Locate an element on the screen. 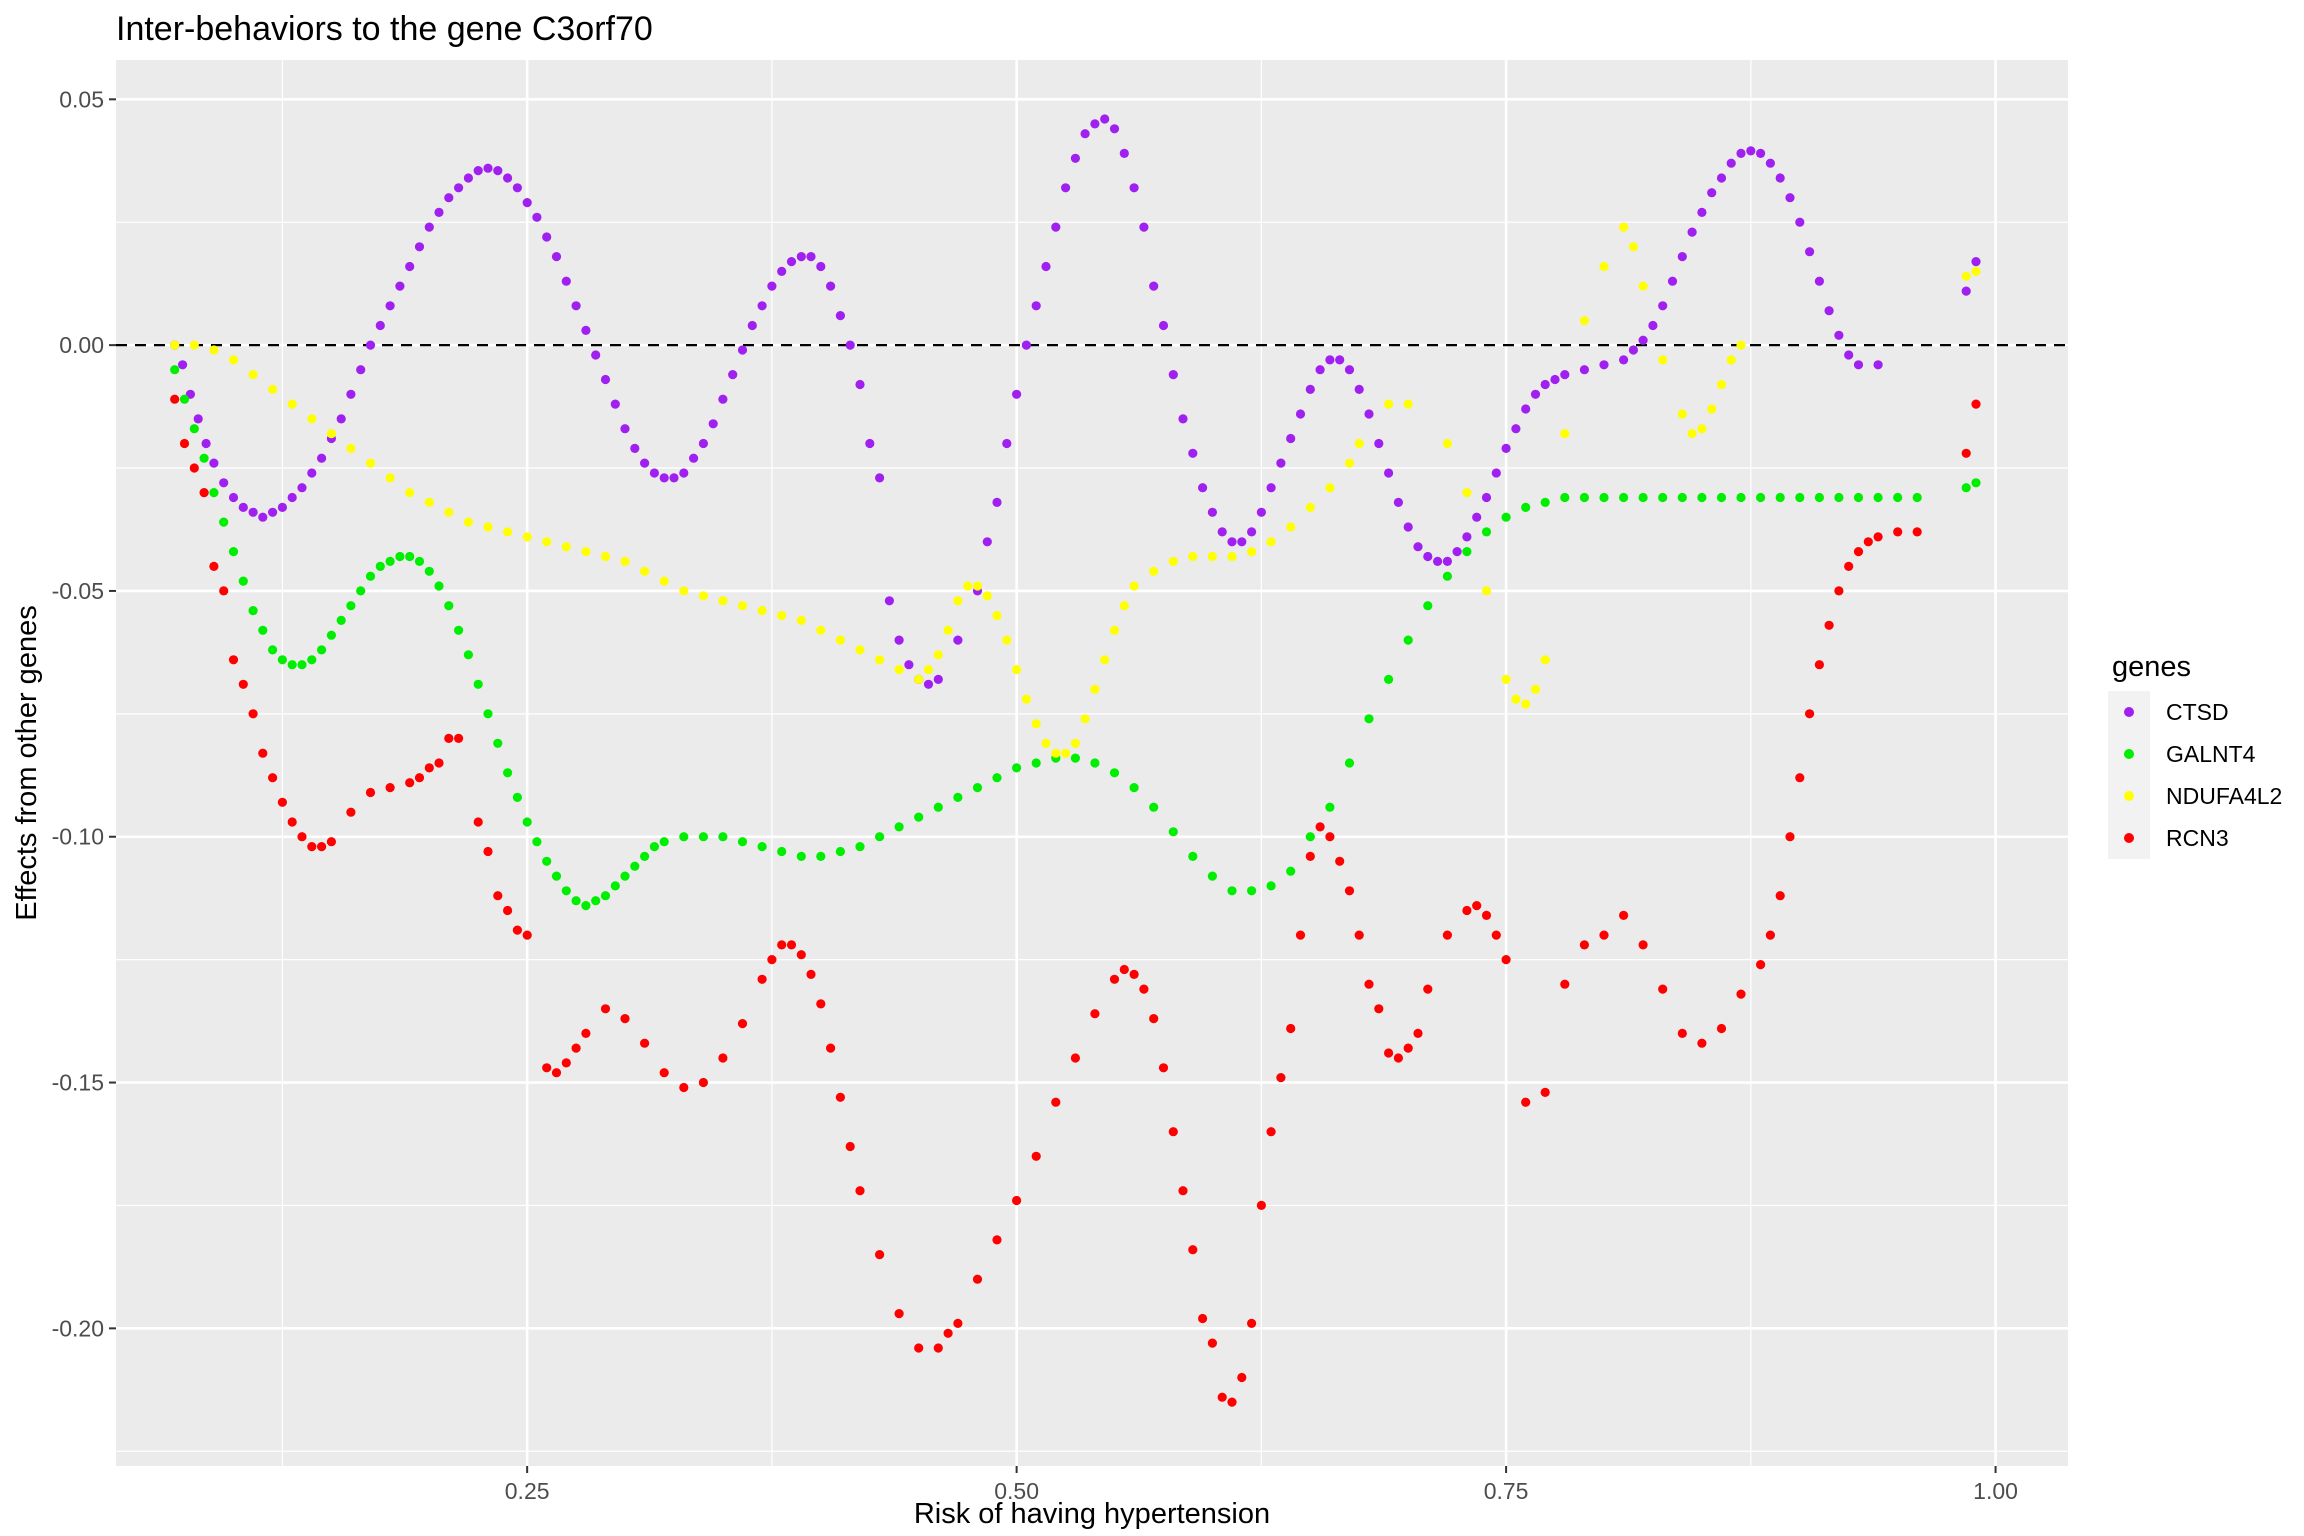  y-axis-ticks: 0.05 0.00 -0.05 -0.10 -0.15 -0.20 is located at coordinates (84, 713).